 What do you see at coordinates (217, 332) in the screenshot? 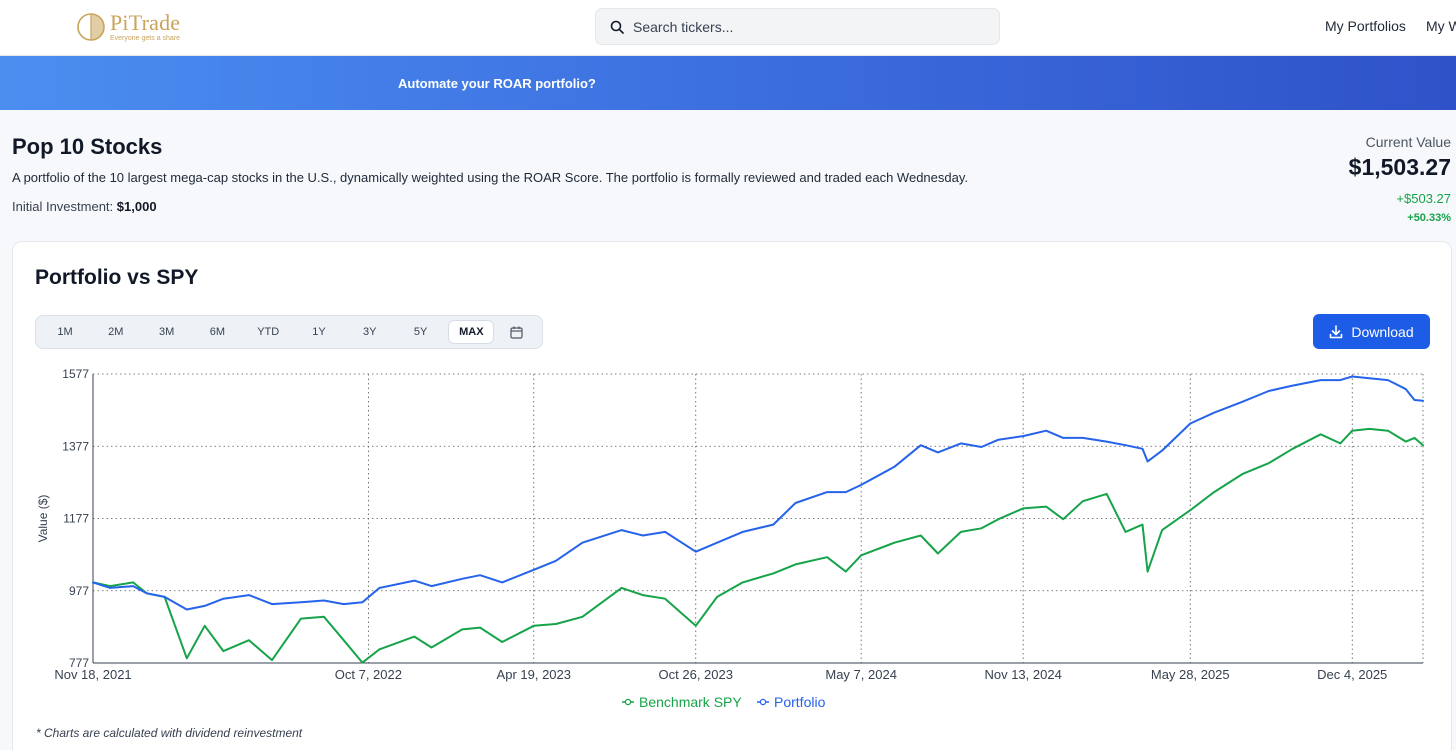
I see `range-6m: 6M` at bounding box center [217, 332].